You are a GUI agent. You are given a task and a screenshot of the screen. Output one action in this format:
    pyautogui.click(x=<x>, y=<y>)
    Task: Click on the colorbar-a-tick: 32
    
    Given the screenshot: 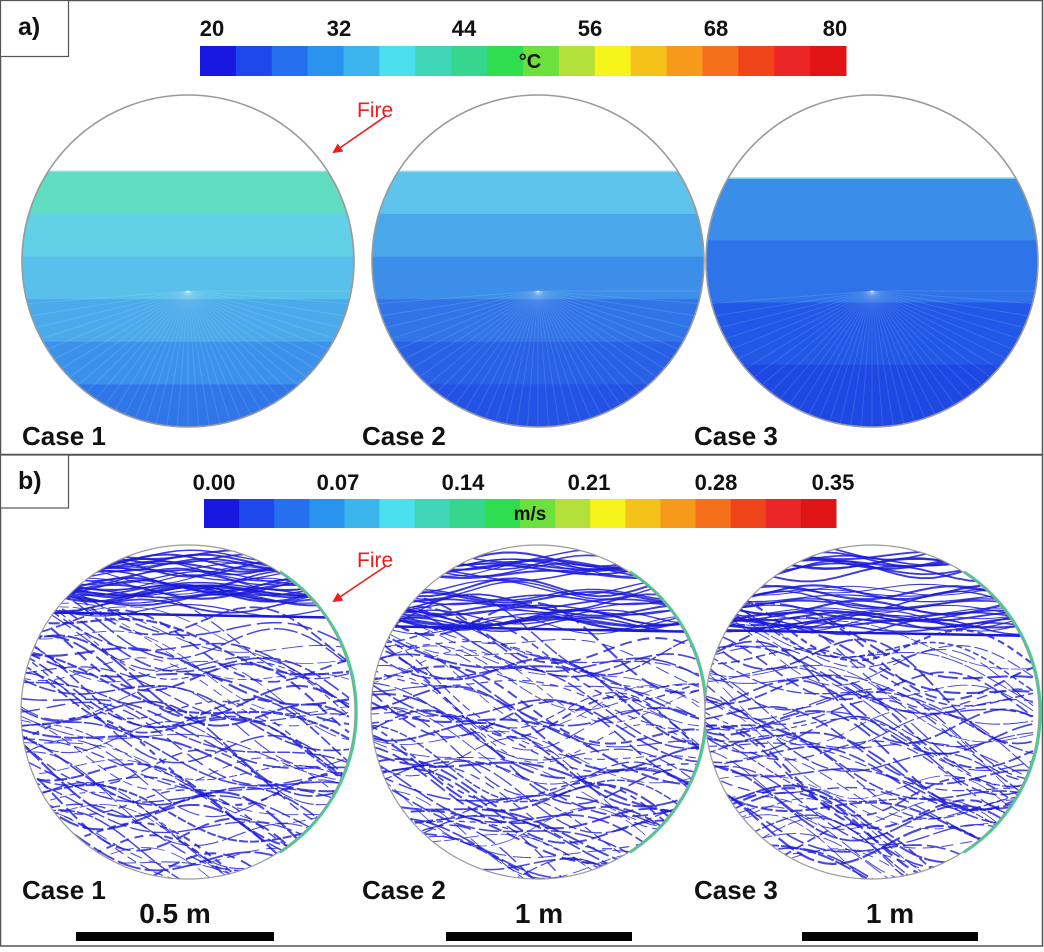 What is the action you would take?
    pyautogui.click(x=339, y=28)
    